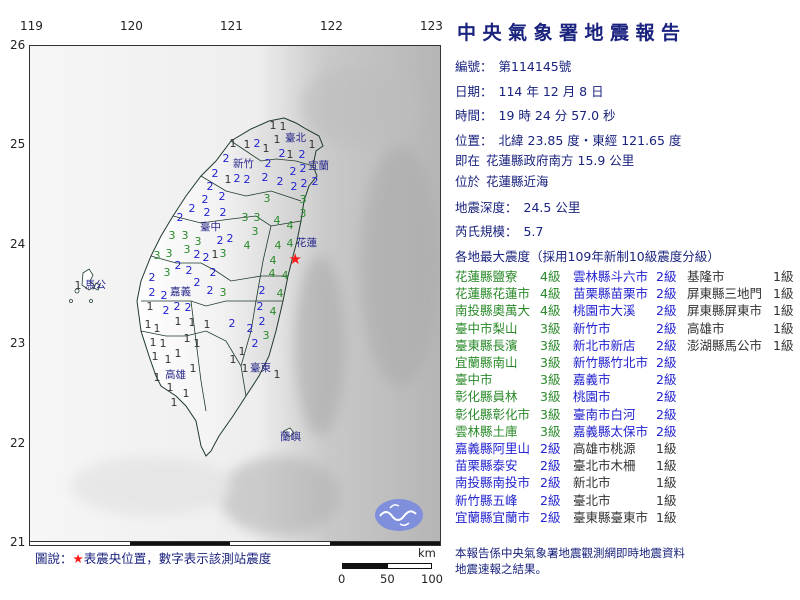 Image resolution: width=800 pixels, height=600 pixels. What do you see at coordinates (331, 26) in the screenshot?
I see `longitude-tick: 122` at bounding box center [331, 26].